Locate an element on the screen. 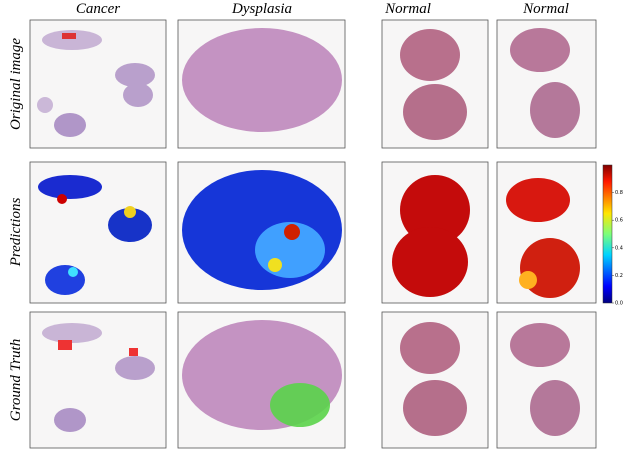 The image size is (623, 455). colorbar-tick-label: 0.6 is located at coordinates (619, 221).